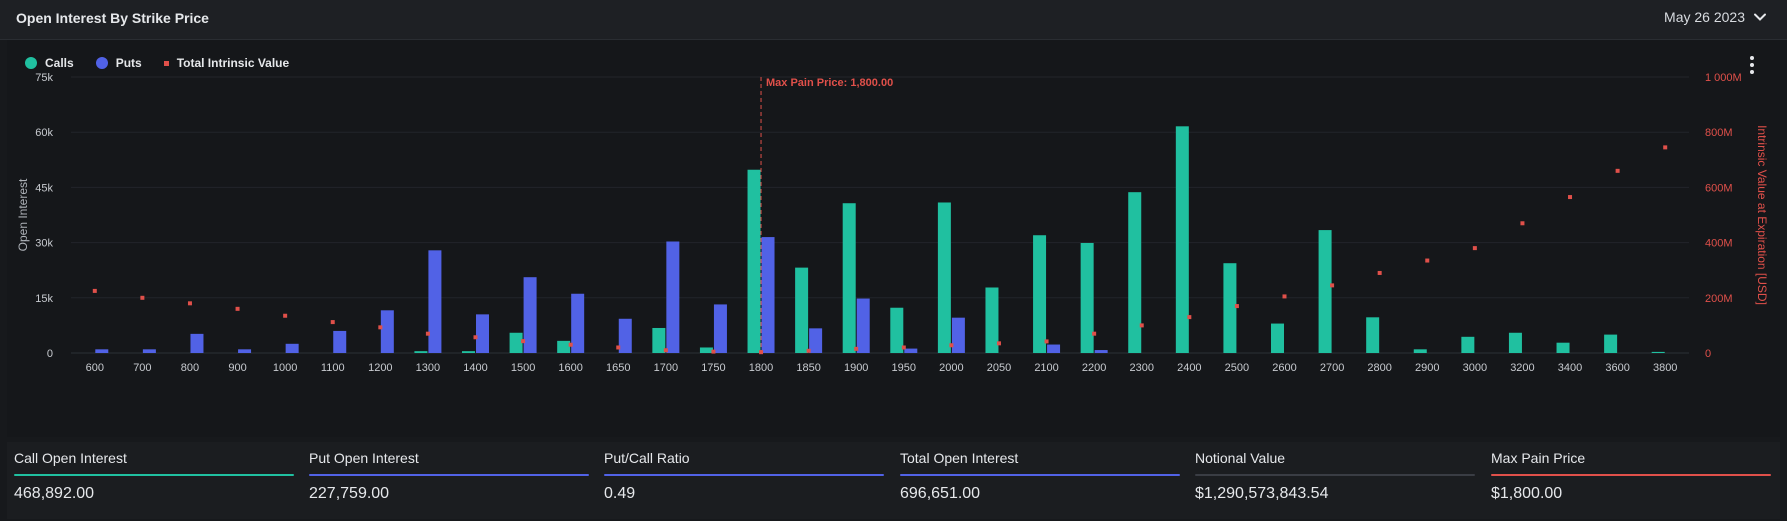 Image resolution: width=1787 pixels, height=521 pixels. What do you see at coordinates (349, 493) in the screenshot?
I see `stat-value: 227,759.00` at bounding box center [349, 493].